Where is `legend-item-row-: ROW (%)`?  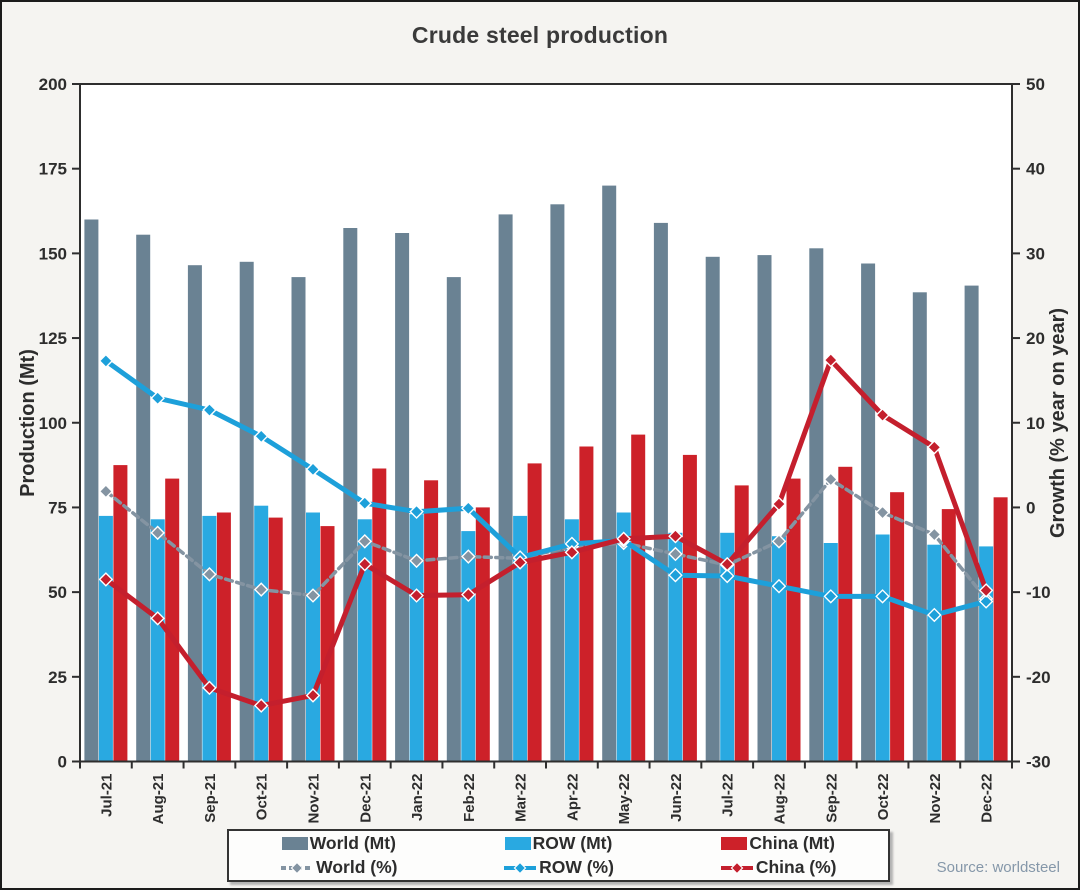 legend-item-row-: ROW (%) is located at coordinates (559, 867).